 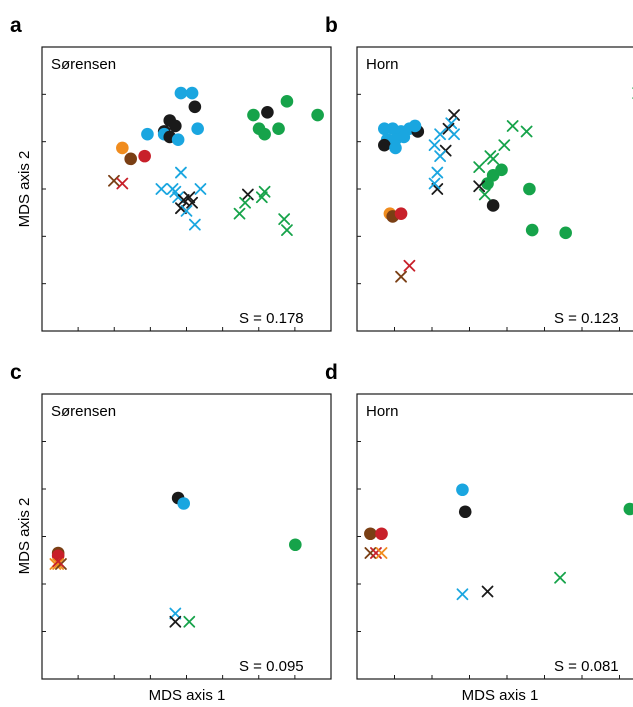 What do you see at coordinates (24, 189) in the screenshot?
I see `y-axis-title-top: MDS axis 2` at bounding box center [24, 189].